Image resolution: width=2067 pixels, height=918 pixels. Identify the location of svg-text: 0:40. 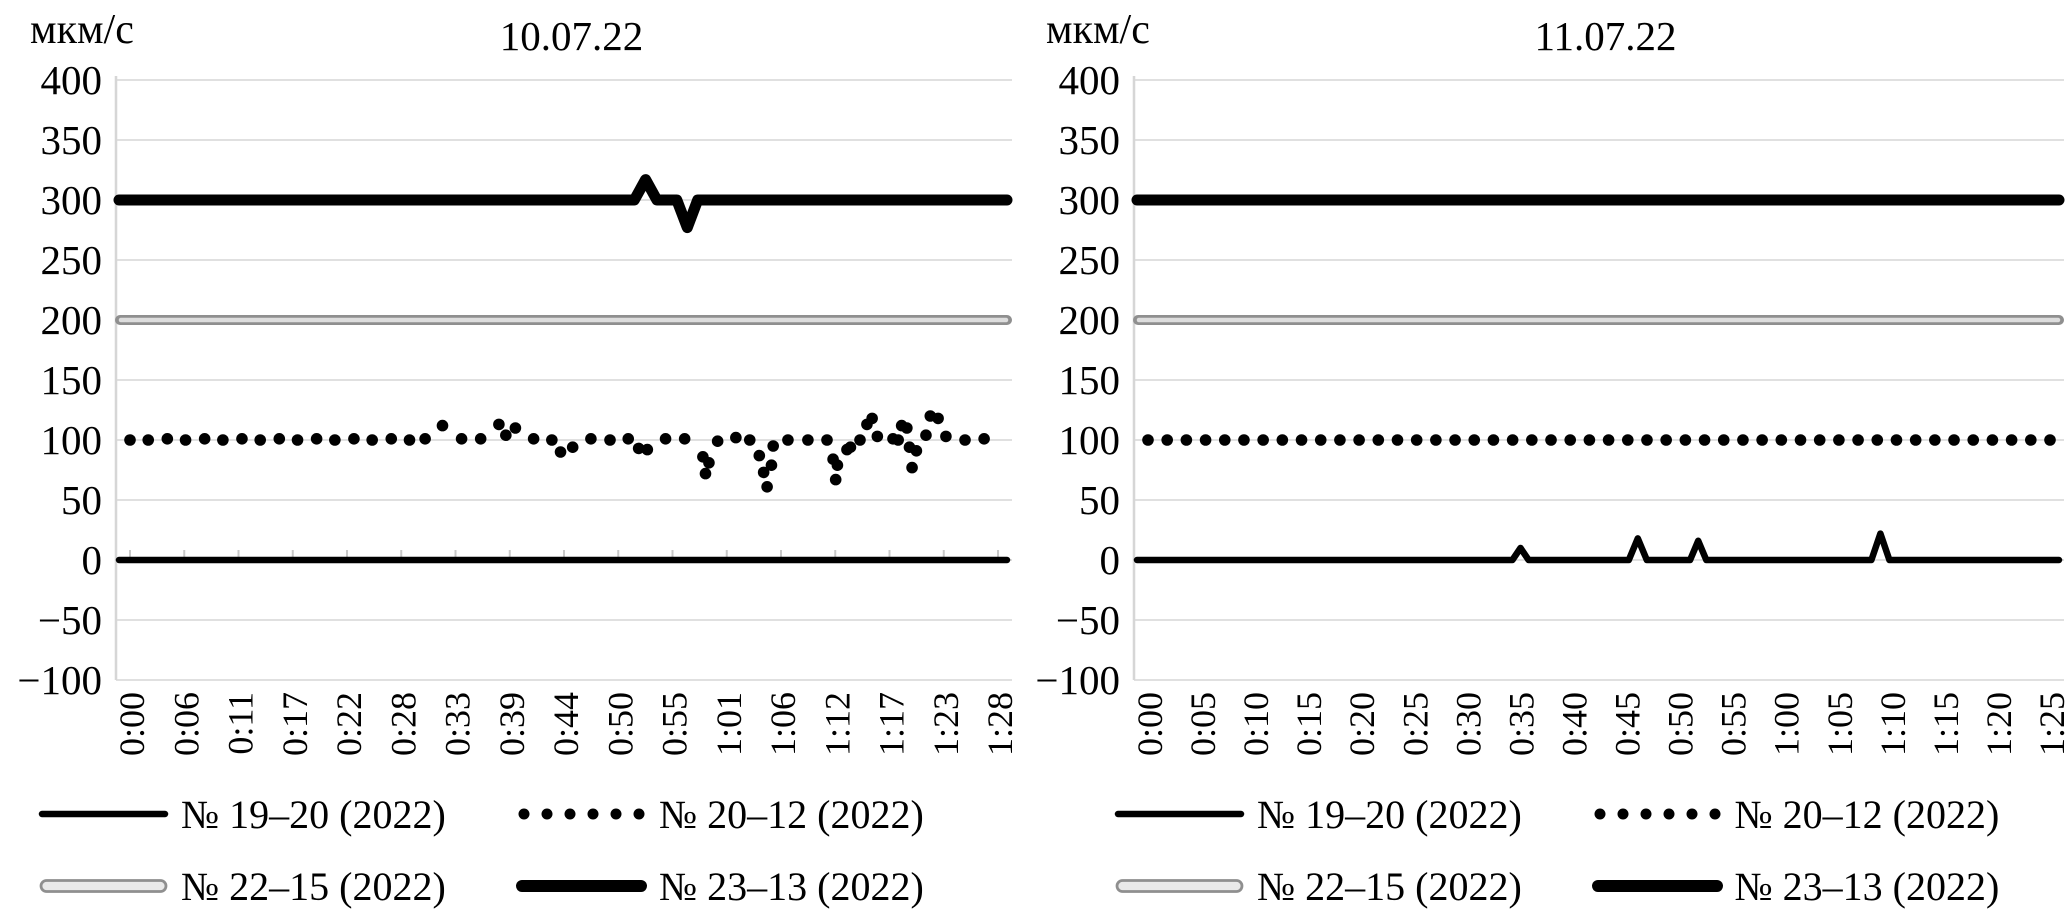
(1574, 724).